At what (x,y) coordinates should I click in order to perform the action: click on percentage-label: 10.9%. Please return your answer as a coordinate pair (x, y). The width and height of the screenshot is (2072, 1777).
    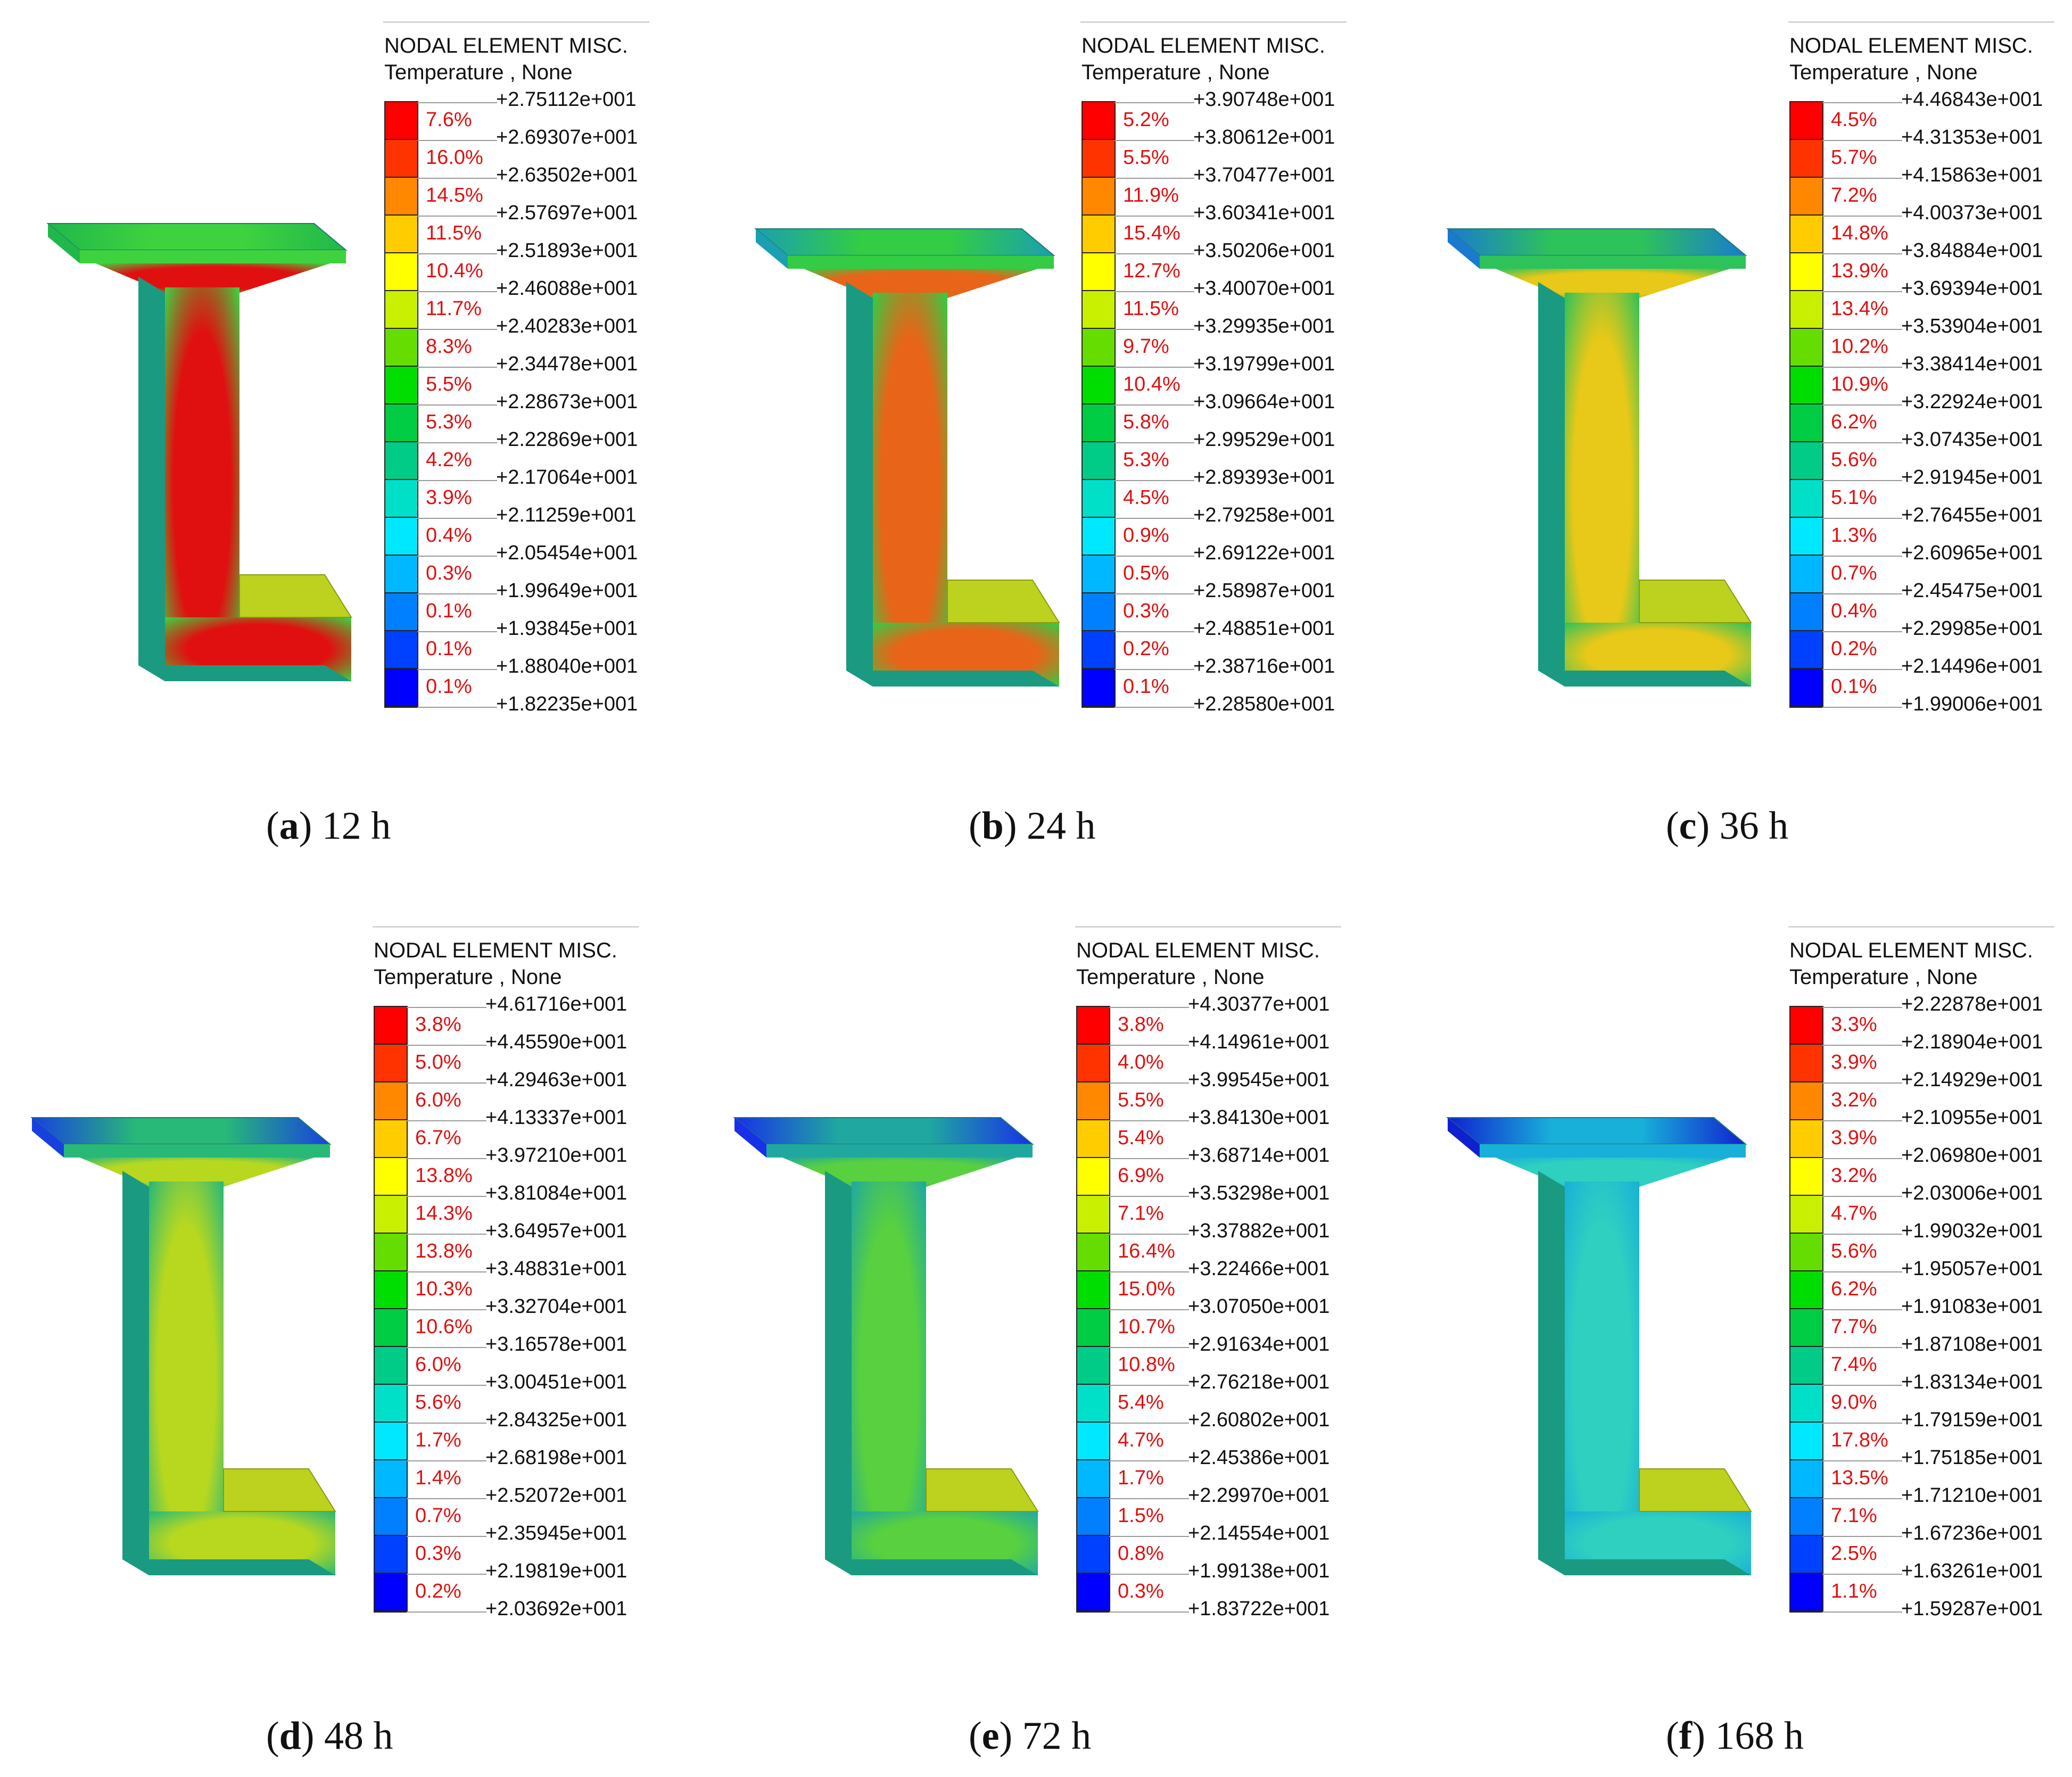
    Looking at the image, I should click on (1859, 384).